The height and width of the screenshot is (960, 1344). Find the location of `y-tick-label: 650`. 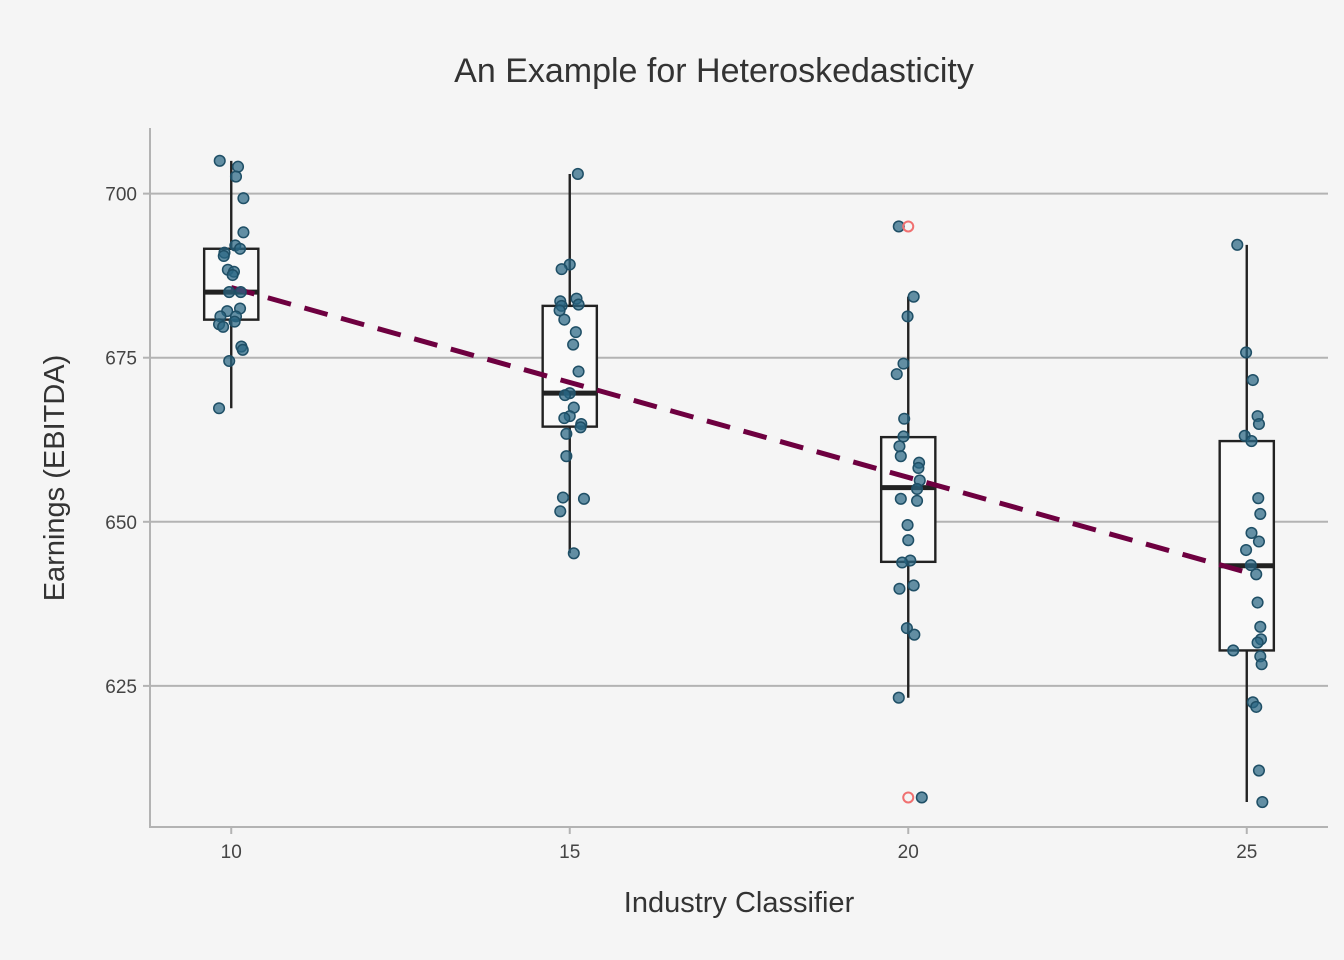

y-tick-label: 650 is located at coordinates (121, 523).